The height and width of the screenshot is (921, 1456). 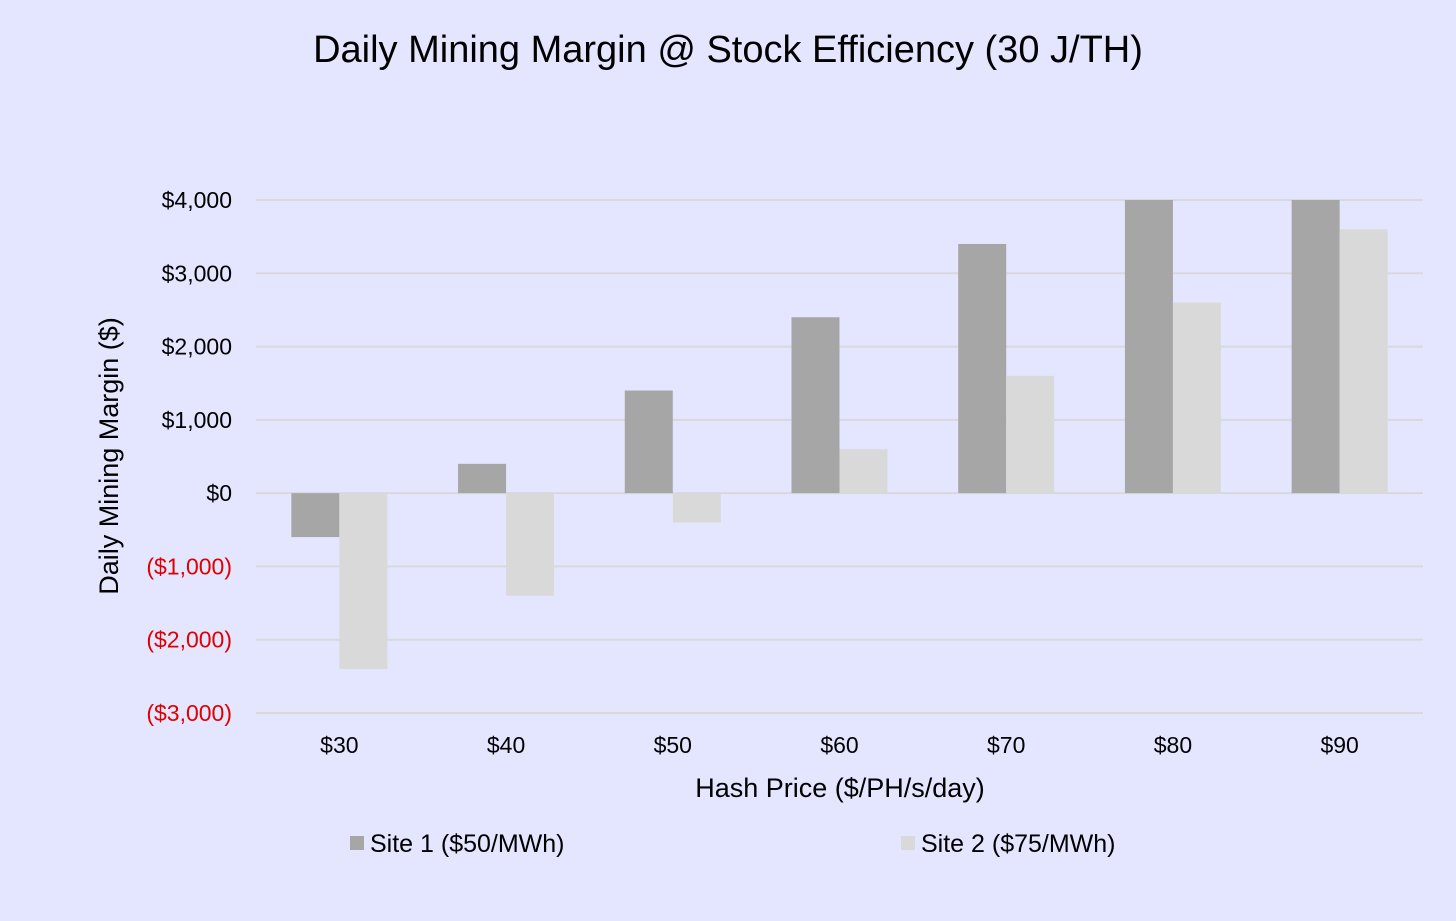 What do you see at coordinates (673, 745) in the screenshot?
I see `x-tick-label: $50` at bounding box center [673, 745].